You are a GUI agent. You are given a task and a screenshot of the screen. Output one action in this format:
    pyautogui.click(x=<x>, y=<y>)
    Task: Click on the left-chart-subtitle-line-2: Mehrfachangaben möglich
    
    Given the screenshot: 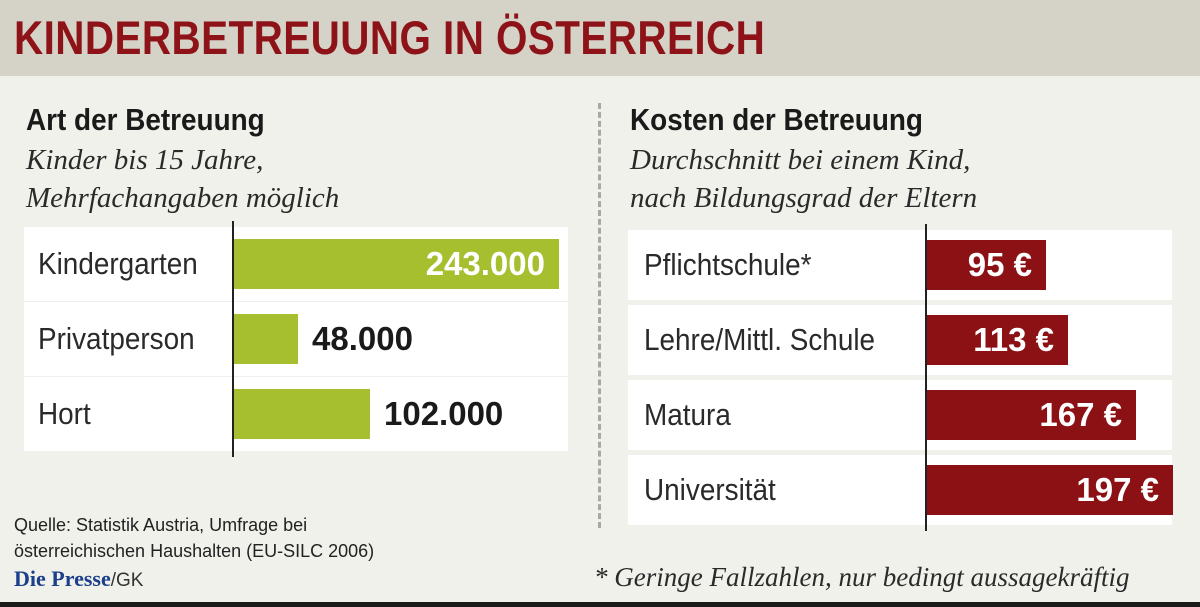 What is the action you would take?
    pyautogui.click(x=183, y=198)
    